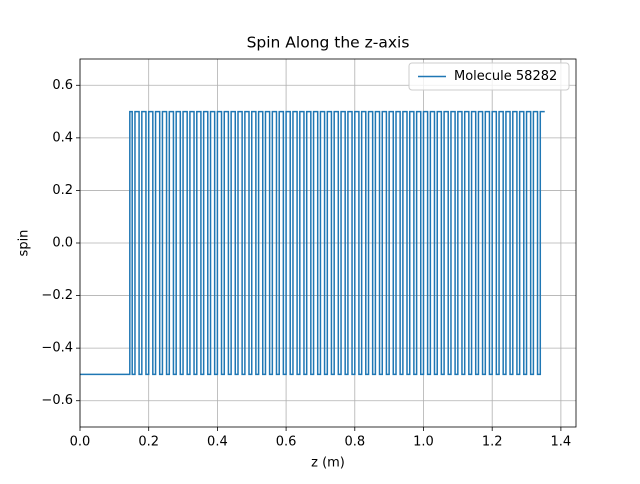  Describe the element at coordinates (148, 442) in the screenshot. I see `x-tick-label: 0.2` at that location.